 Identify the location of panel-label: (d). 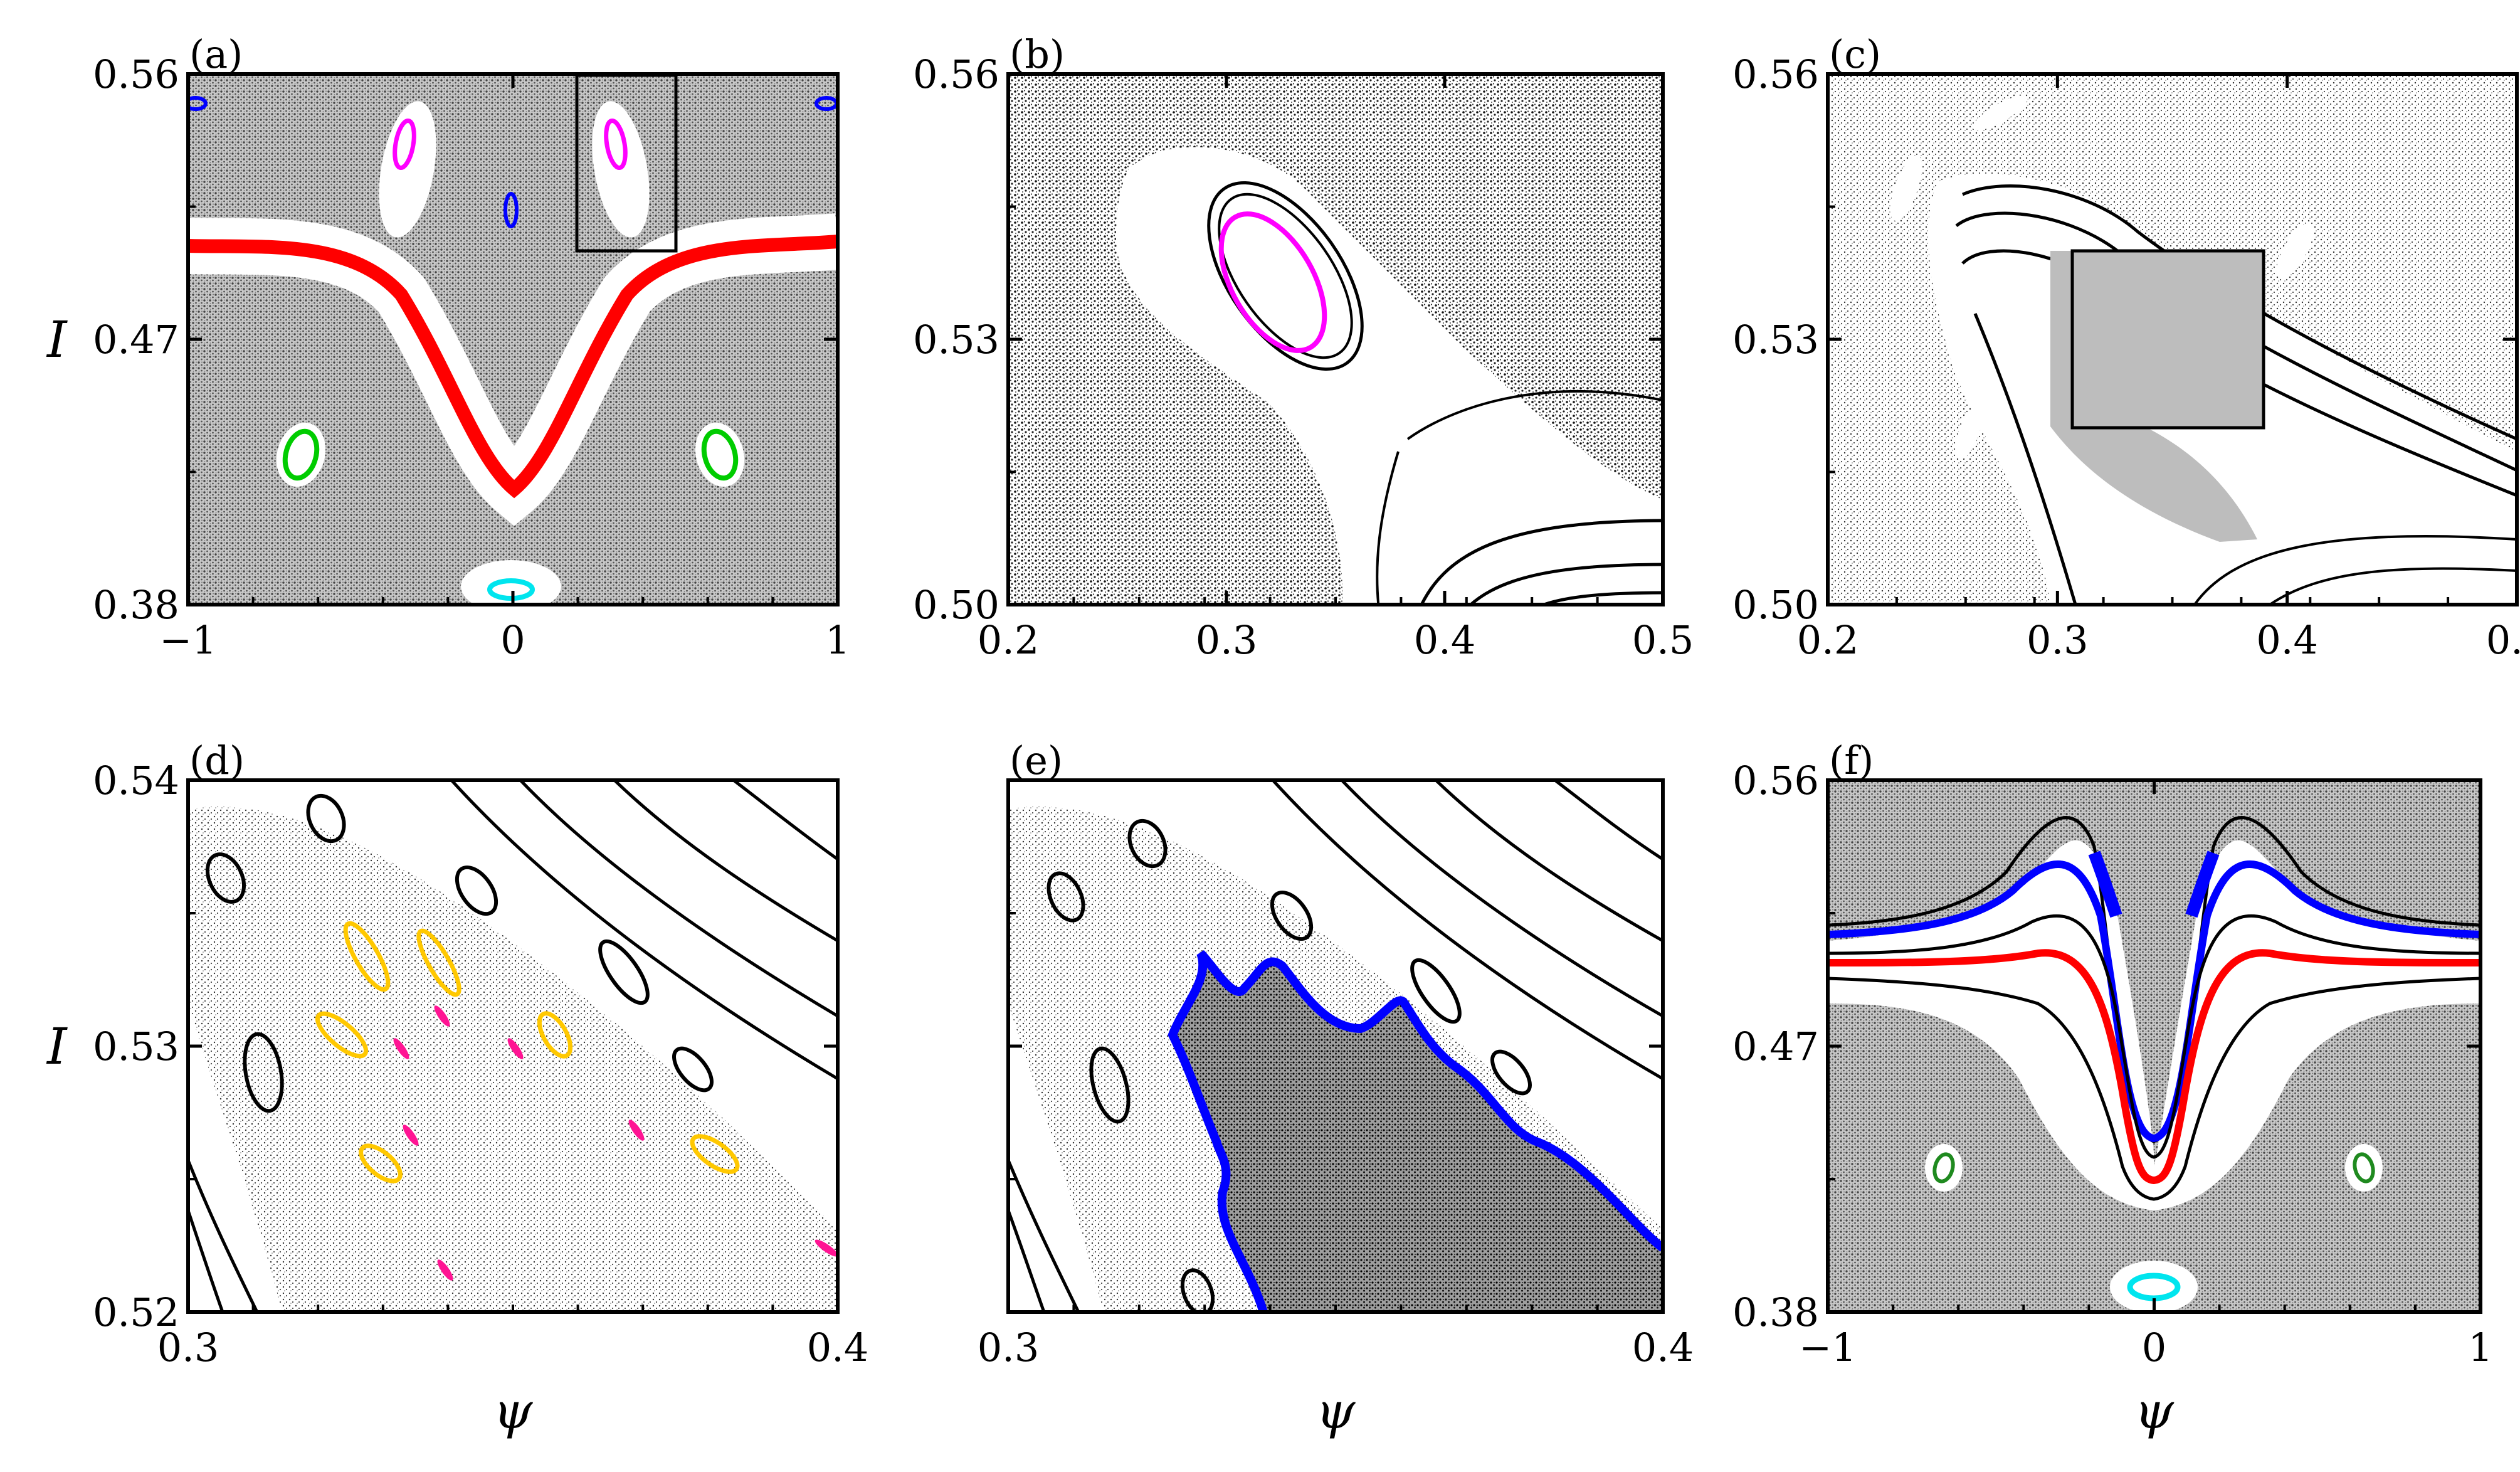
(217, 760).